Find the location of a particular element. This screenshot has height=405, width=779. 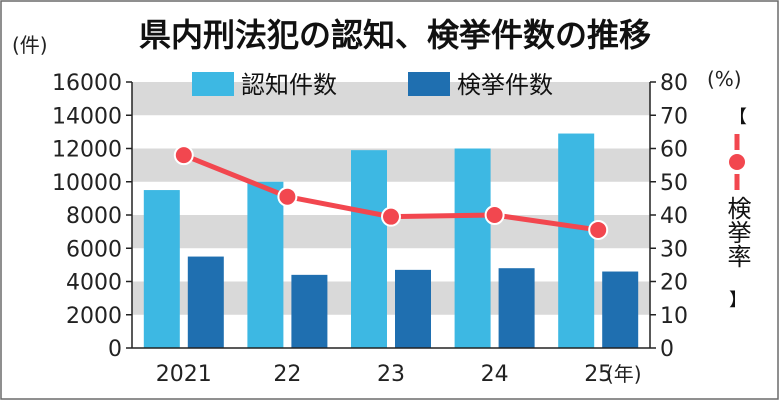

legend-swatch-cleared is located at coordinates (429, 84).